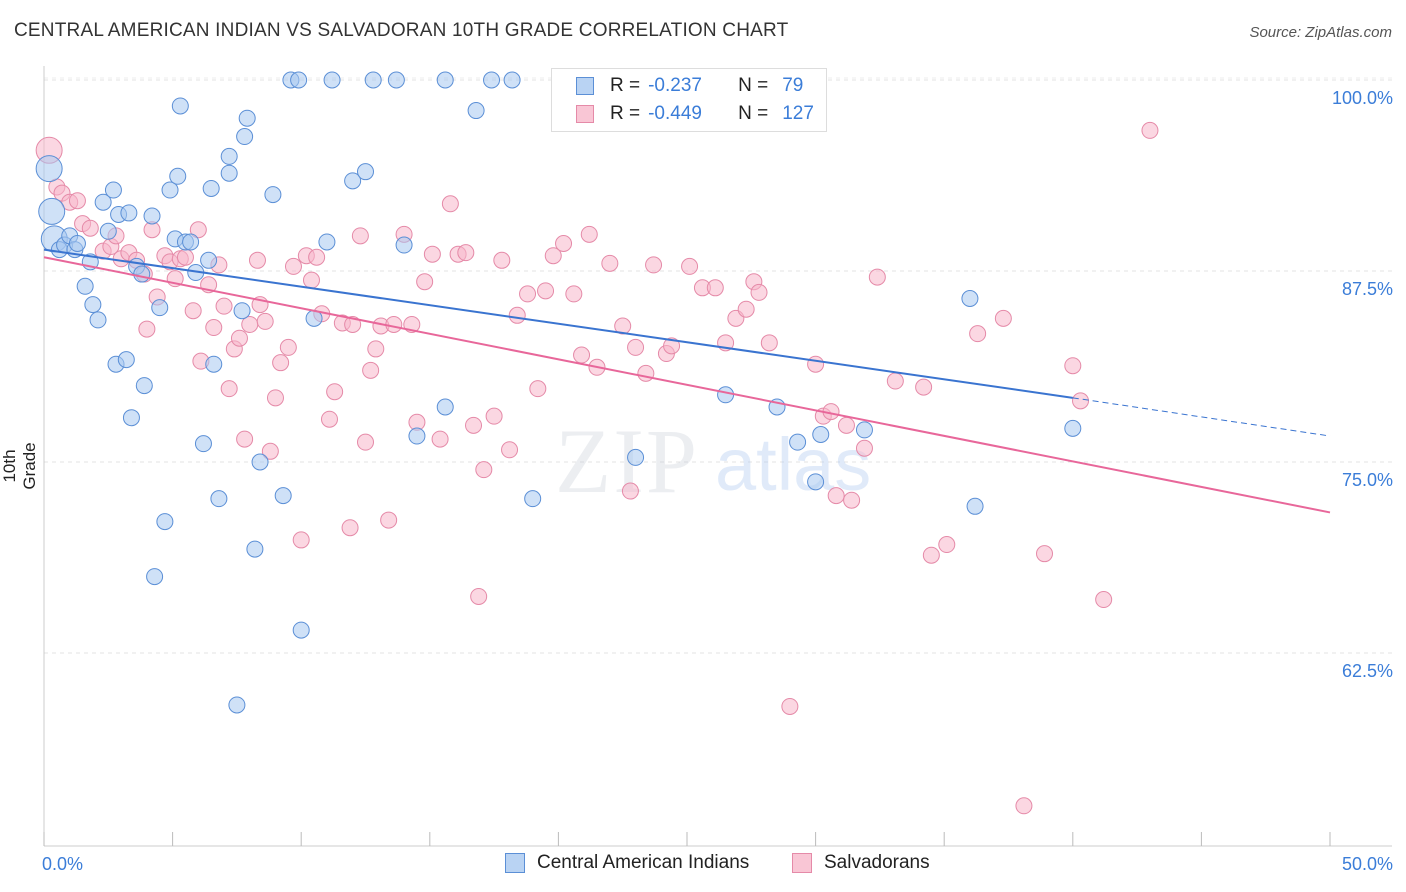  Describe the element at coordinates (558, 323) in the screenshot. I see `trend-line-central-american-indians` at that location.